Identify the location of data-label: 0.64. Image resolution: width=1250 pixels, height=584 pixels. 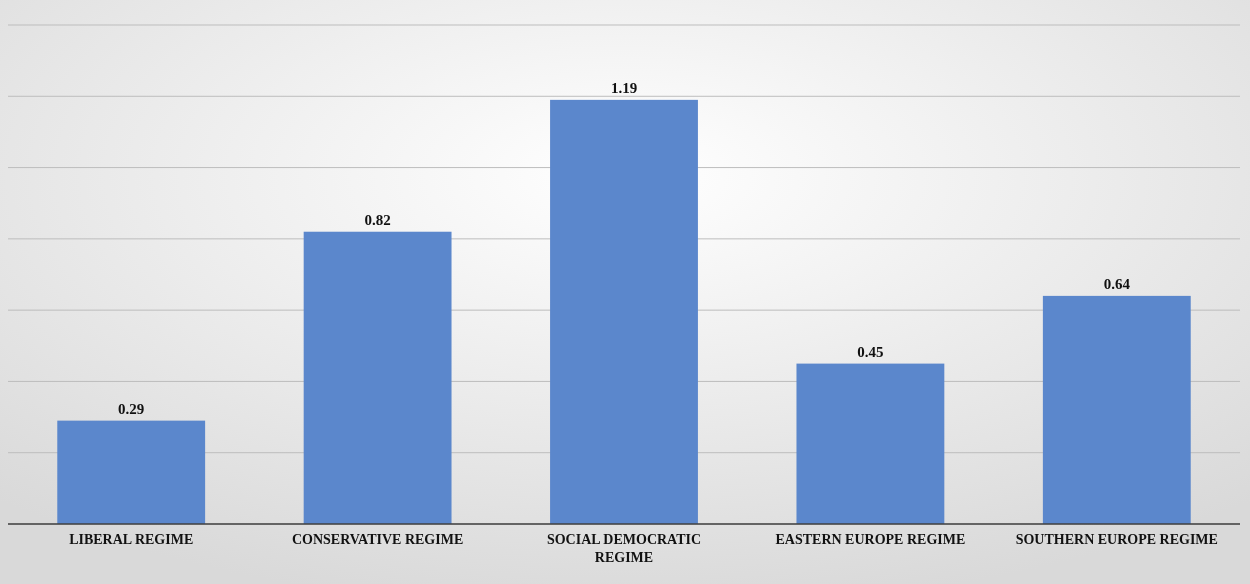
(1117, 283).